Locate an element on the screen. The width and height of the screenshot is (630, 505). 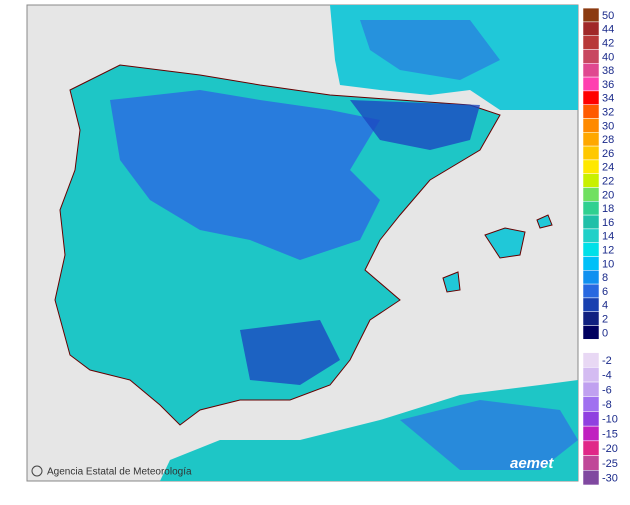
logo: aemet is located at coordinates (532, 463).